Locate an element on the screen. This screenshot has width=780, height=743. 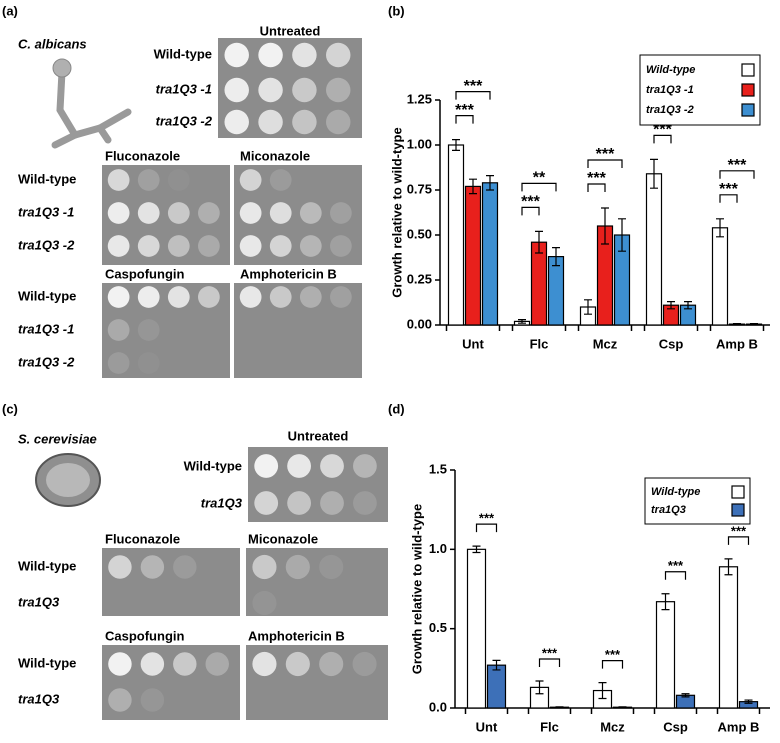
condition-label: Miconazole is located at coordinates (283, 538).